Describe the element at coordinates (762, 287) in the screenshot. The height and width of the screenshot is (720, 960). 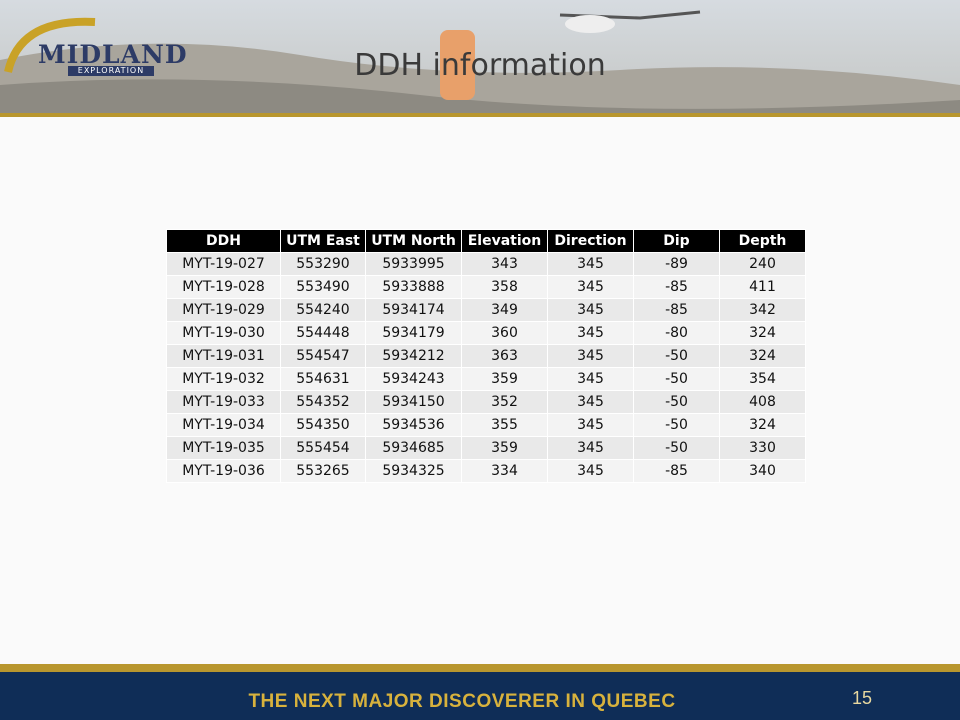
I see `table-cell: 411` at that location.